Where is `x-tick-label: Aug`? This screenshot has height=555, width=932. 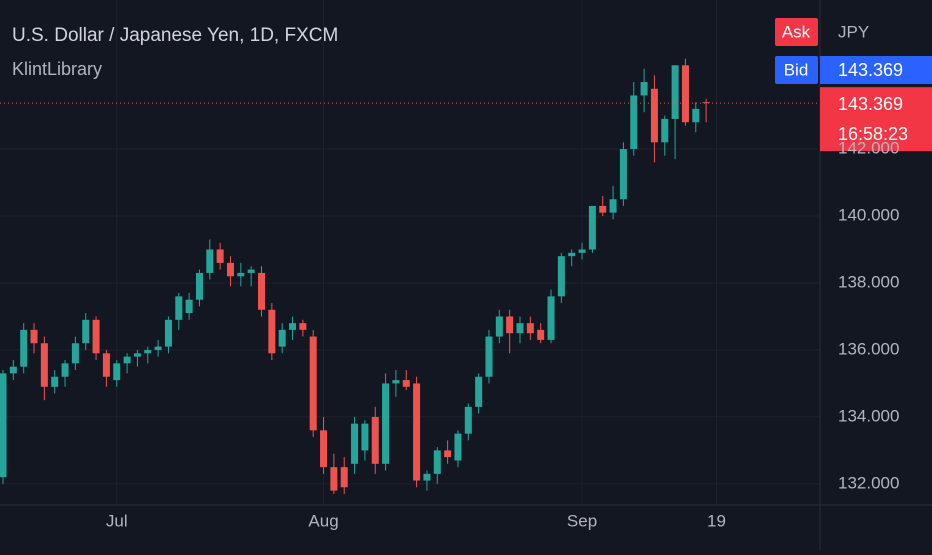 x-tick-label: Aug is located at coordinates (323, 520).